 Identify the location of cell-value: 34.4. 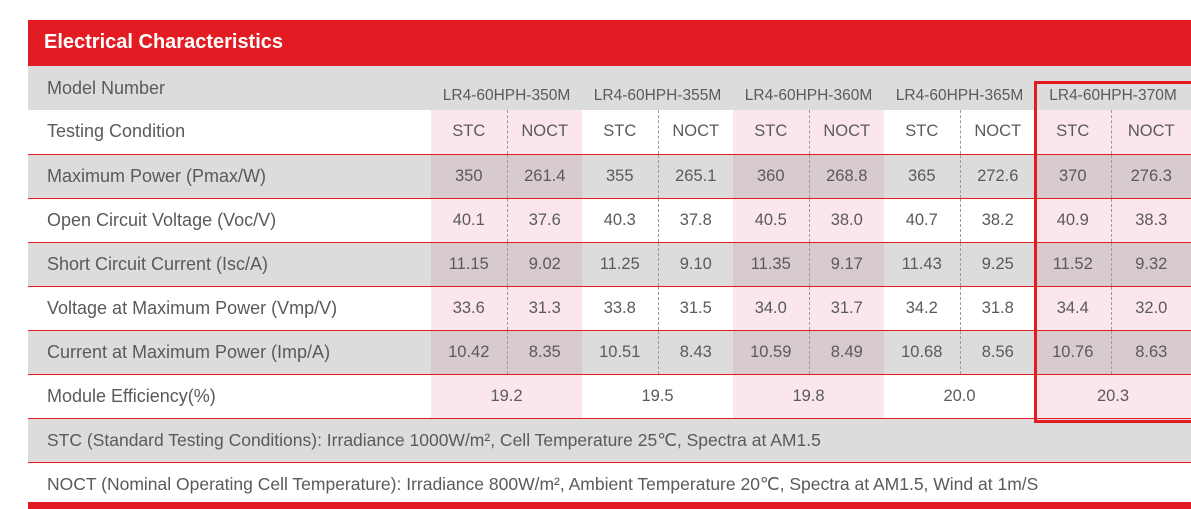
(1073, 308).